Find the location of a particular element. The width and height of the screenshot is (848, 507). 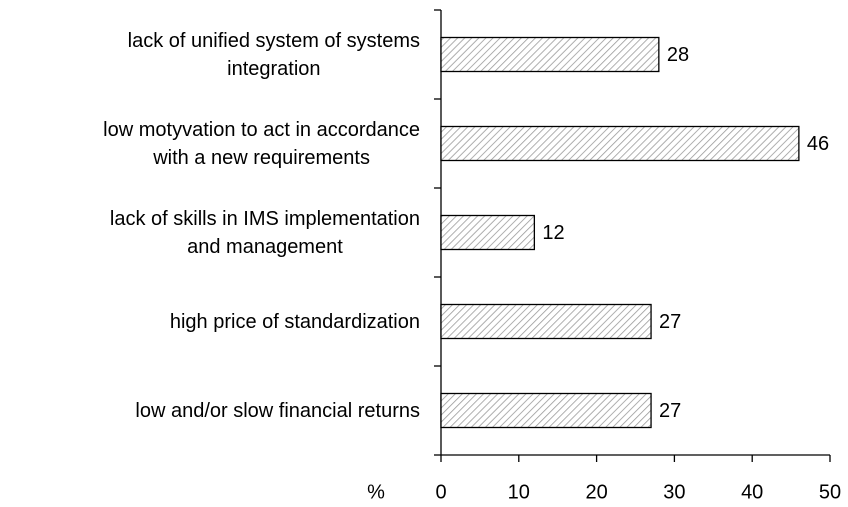

y-tick-label: high price of standardization is located at coordinates (294, 321).